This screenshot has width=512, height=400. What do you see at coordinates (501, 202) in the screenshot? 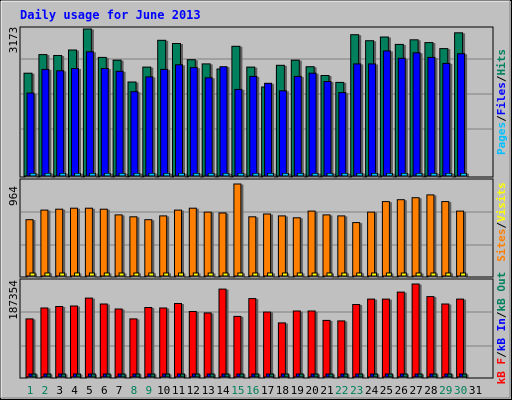
I see `legend-visits: Visits` at bounding box center [501, 202].